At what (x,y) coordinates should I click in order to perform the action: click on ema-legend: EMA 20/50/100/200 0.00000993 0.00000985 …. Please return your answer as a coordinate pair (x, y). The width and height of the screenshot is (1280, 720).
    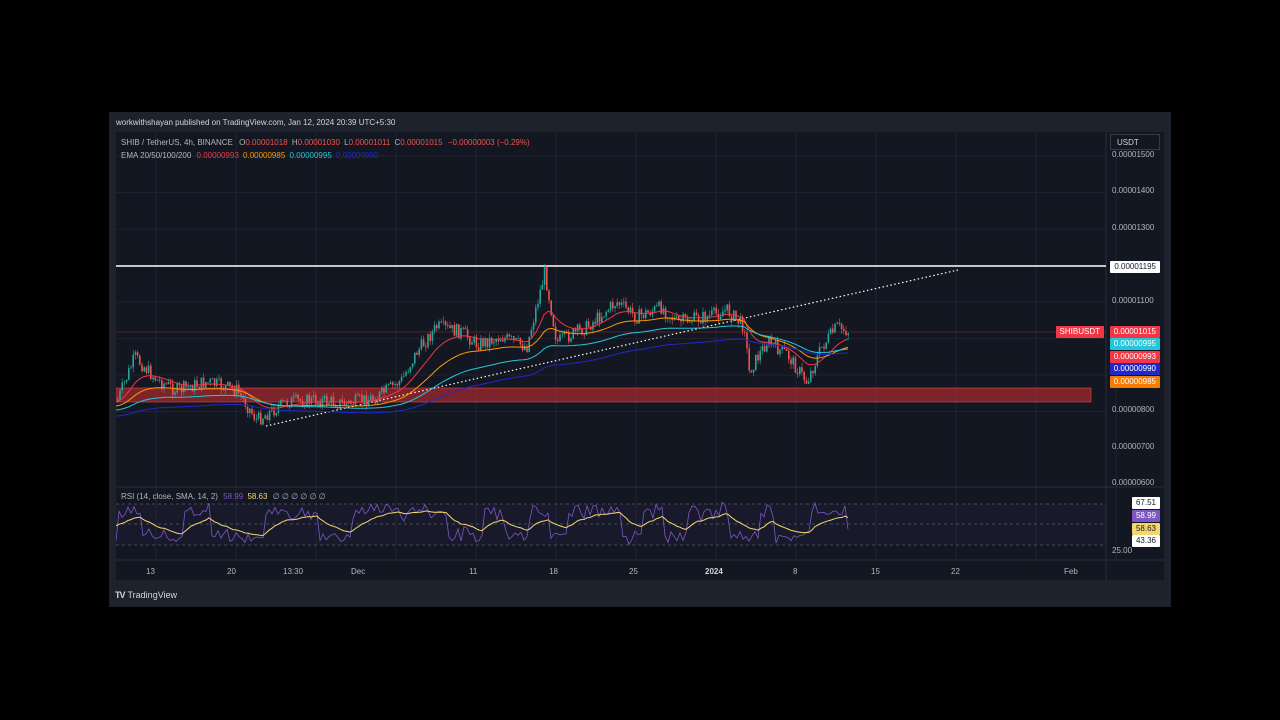
    Looking at the image, I should click on (249, 155).